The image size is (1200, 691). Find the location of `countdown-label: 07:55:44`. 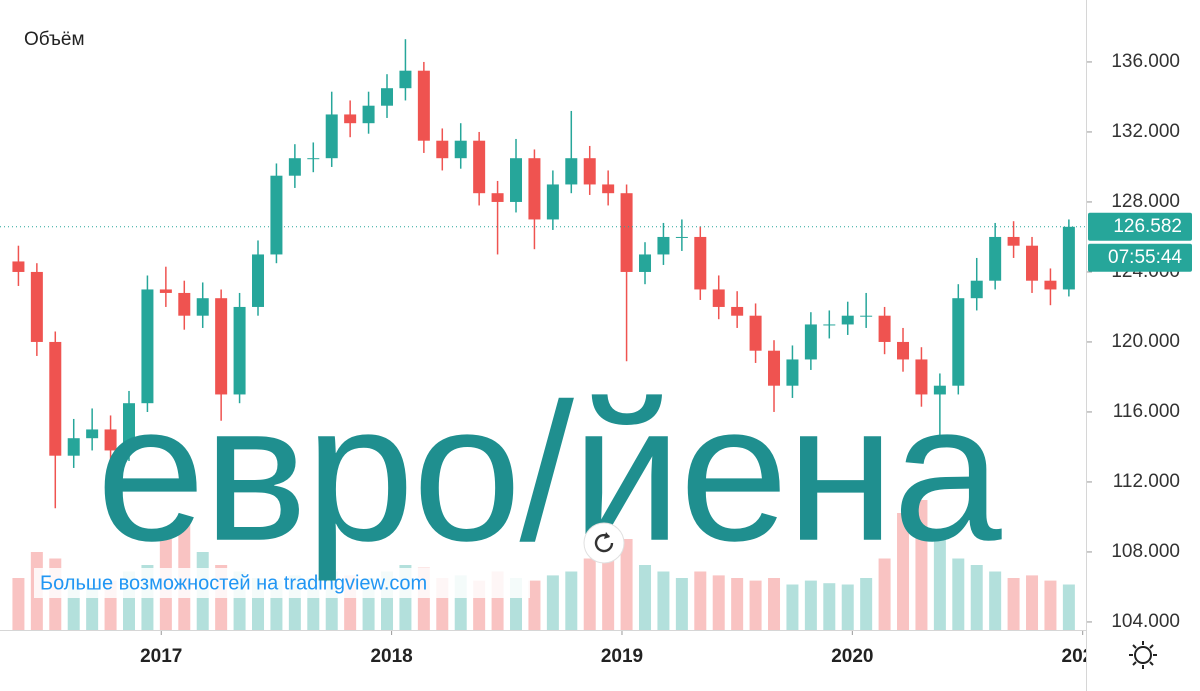

countdown-label: 07:55:44 is located at coordinates (1145, 257).